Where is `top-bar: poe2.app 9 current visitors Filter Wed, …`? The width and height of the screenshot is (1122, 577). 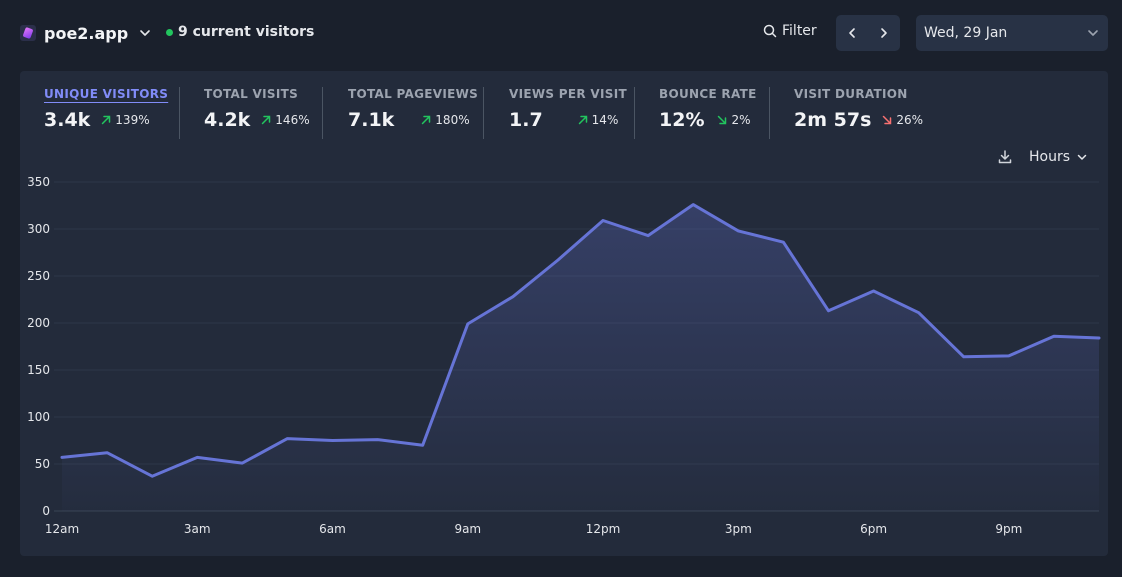
top-bar: poe2.app 9 current visitors Filter Wed, … is located at coordinates (561, 33).